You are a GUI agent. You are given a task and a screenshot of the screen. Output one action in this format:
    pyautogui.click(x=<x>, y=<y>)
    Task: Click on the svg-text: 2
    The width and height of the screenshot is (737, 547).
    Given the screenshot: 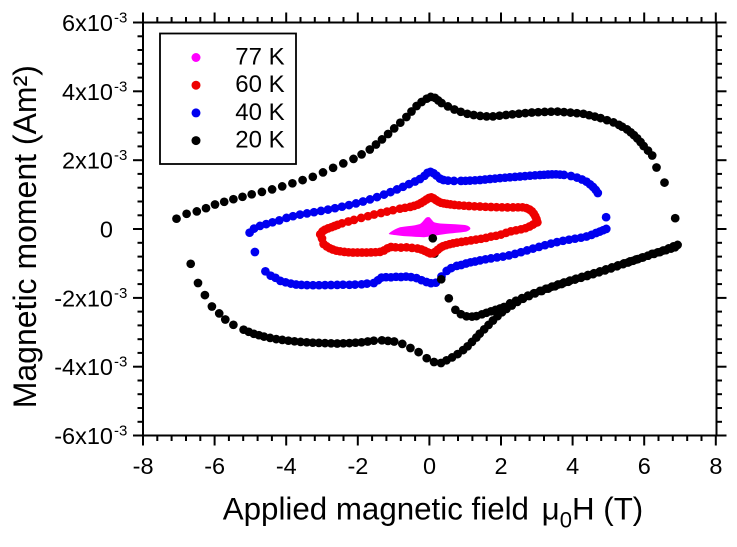 What is the action you would take?
    pyautogui.click(x=501, y=466)
    